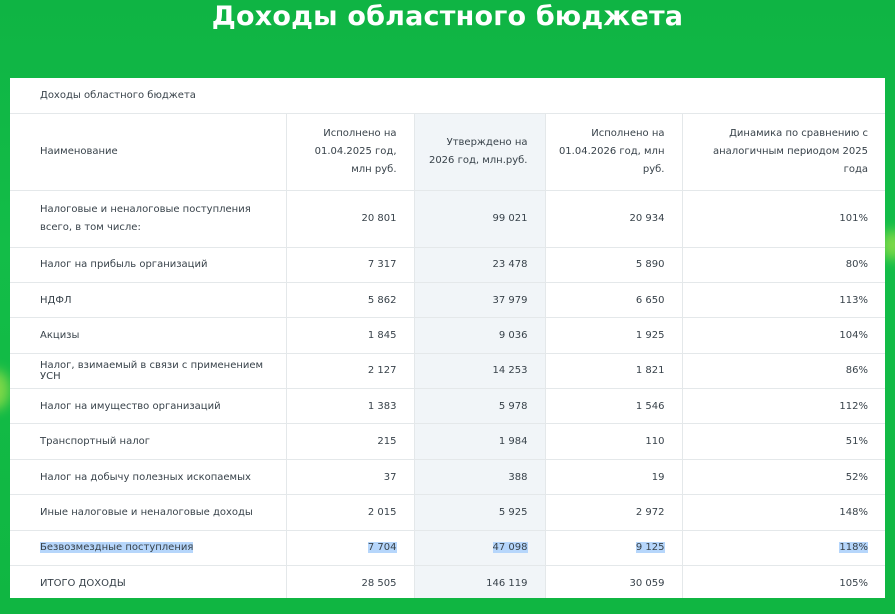  Describe the element at coordinates (856, 442) in the screenshot. I see `cell-dynamics-text: 51%` at that location.